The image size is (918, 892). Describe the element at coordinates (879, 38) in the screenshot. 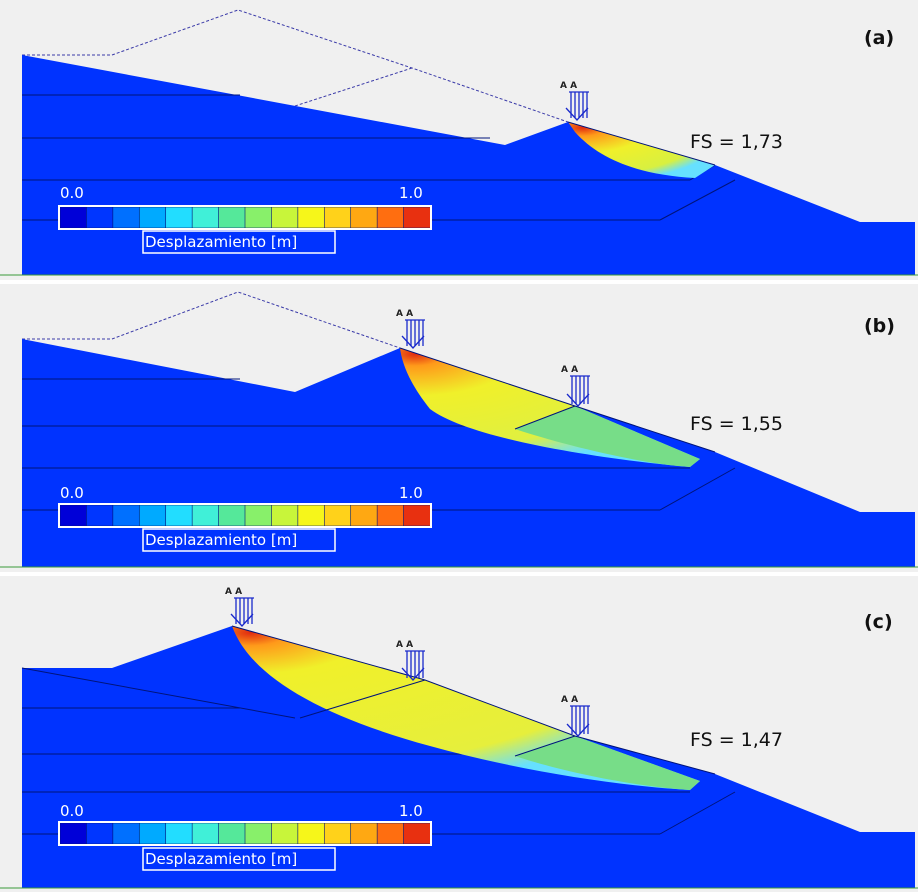

I see `panel-tag: (a)` at that location.